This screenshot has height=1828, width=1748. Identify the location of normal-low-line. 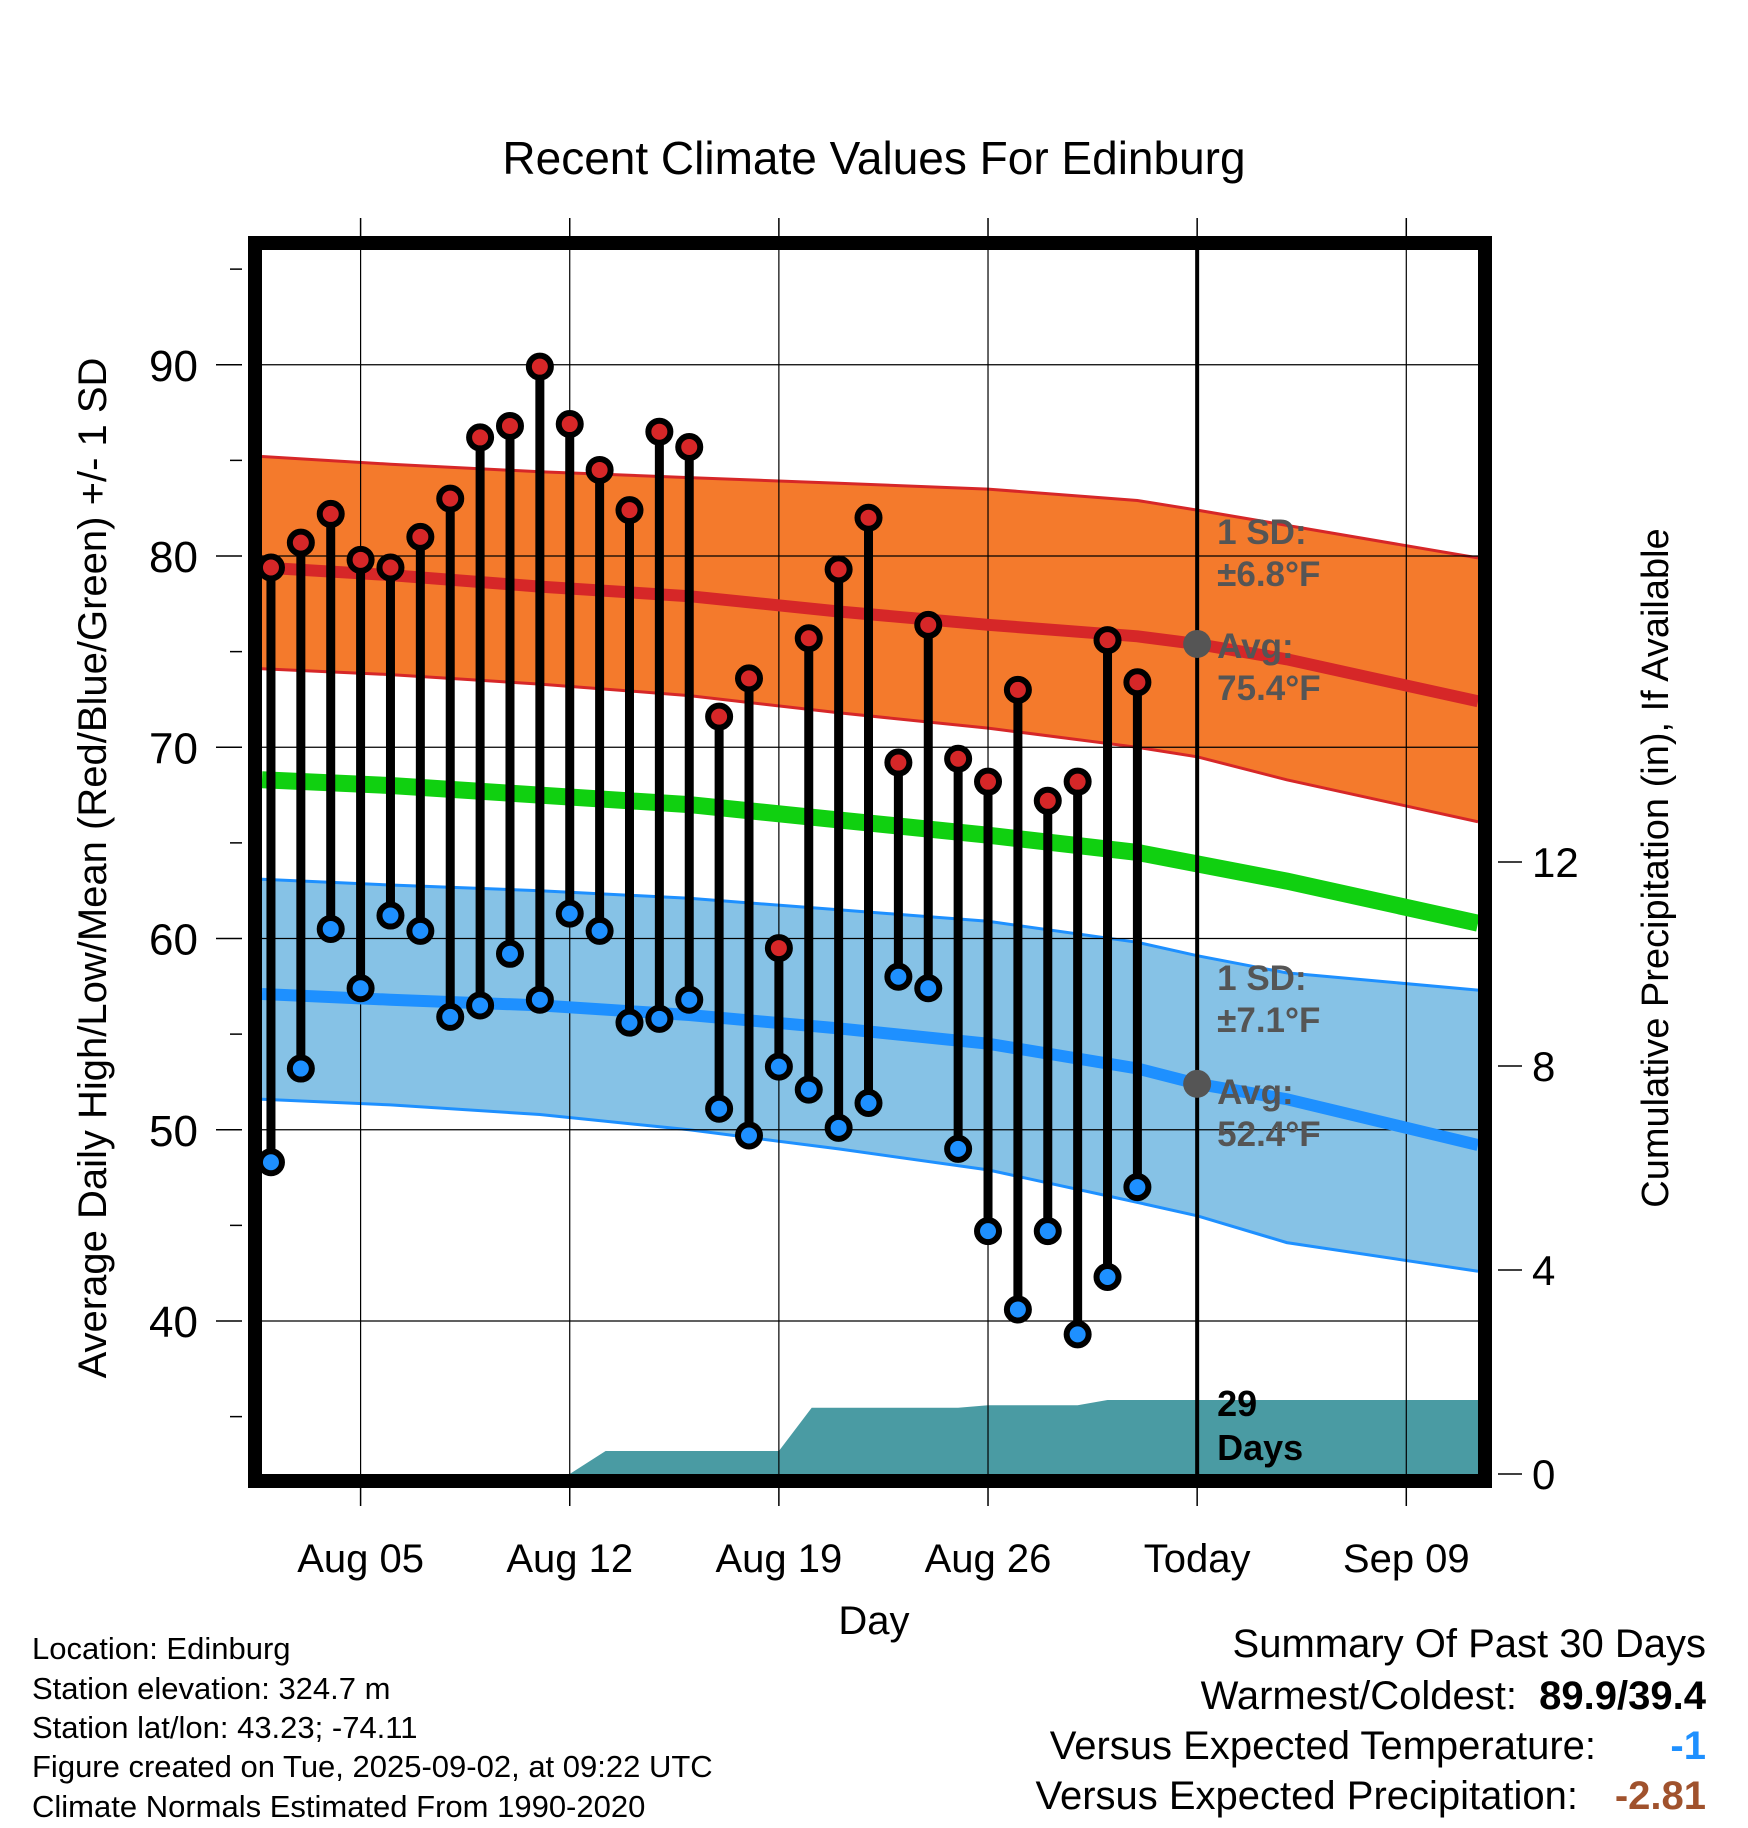
(870, 1069).